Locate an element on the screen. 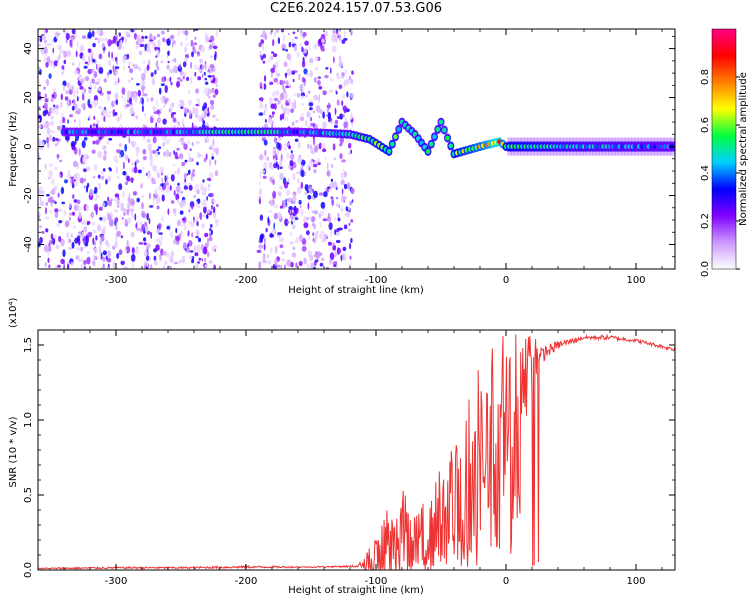 The height and width of the screenshot is (600, 750). colorbar-ticks: 0.0 0.2 0.4 0.6 0.8 is located at coordinates (720, 173).